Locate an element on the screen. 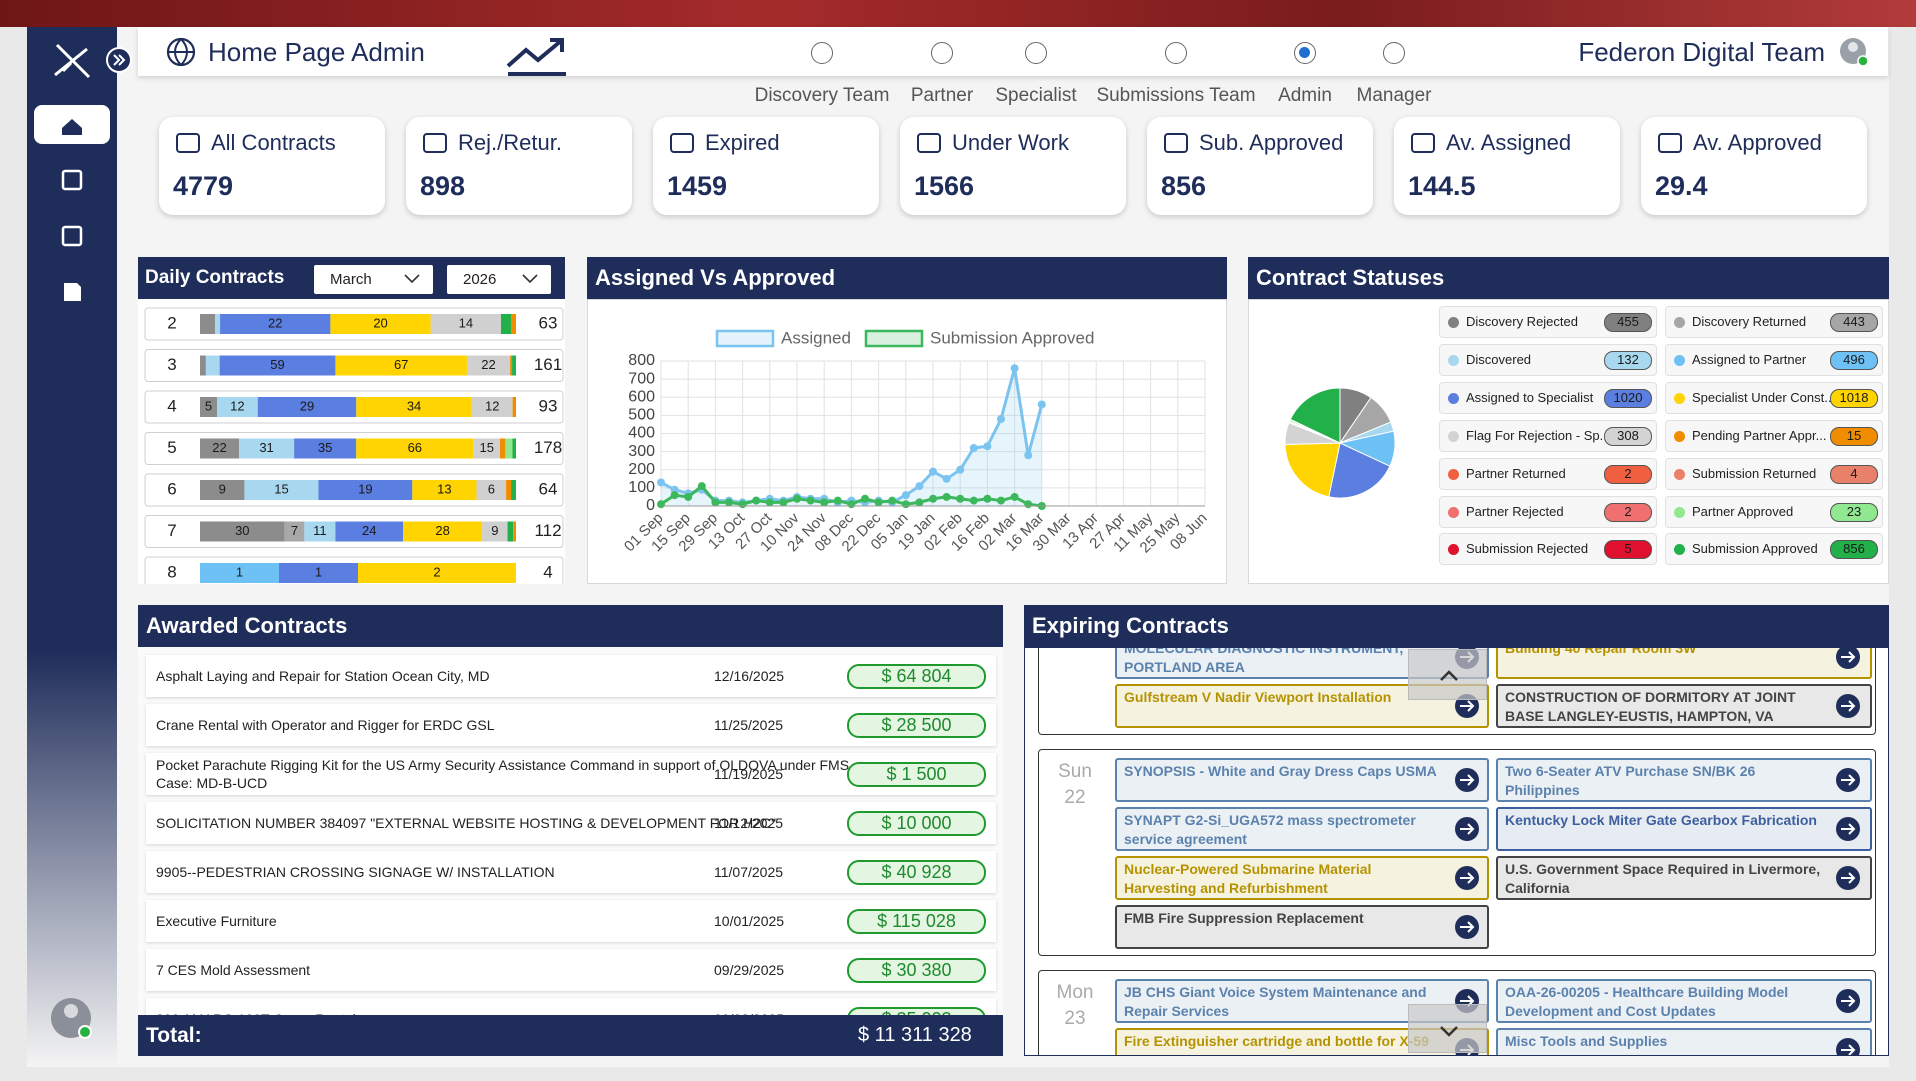 Image resolution: width=1916 pixels, height=1081 pixels. role-label: Admin is located at coordinates (1305, 95).